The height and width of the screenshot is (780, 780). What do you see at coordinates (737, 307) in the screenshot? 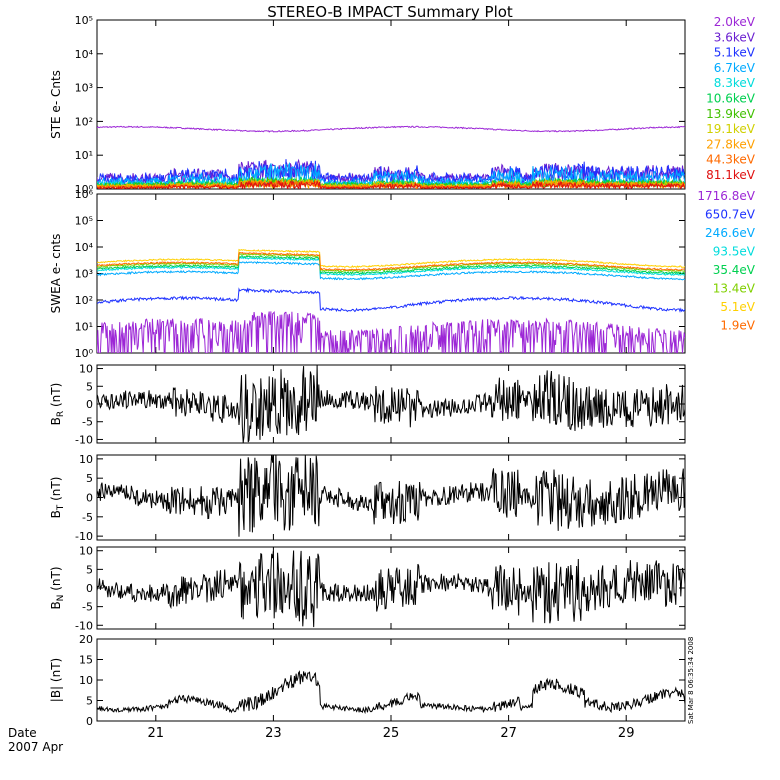
I see `legend-entry-swea-6: 5.1eV` at bounding box center [737, 307].